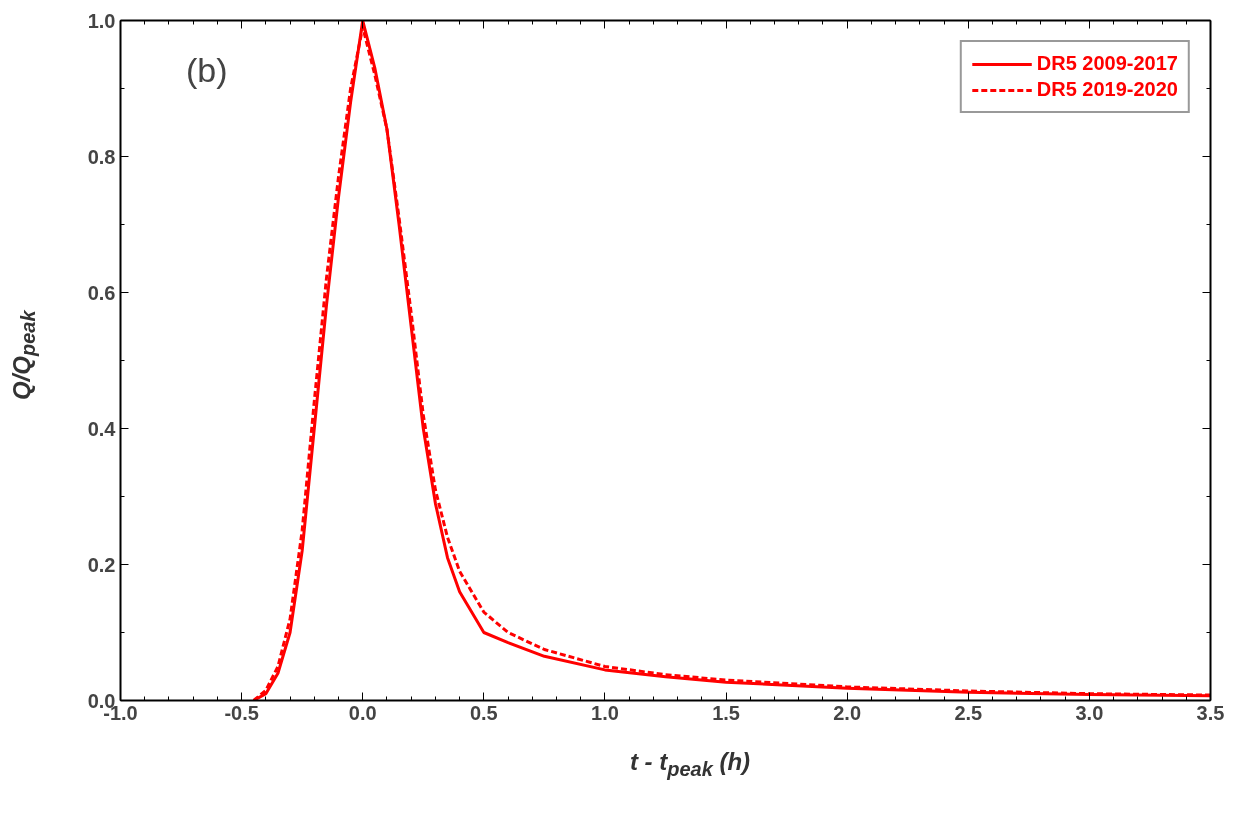 The width and height of the screenshot is (1253, 834). What do you see at coordinates (241, 712) in the screenshot?
I see `x-tick-label: -0.5` at bounding box center [241, 712].